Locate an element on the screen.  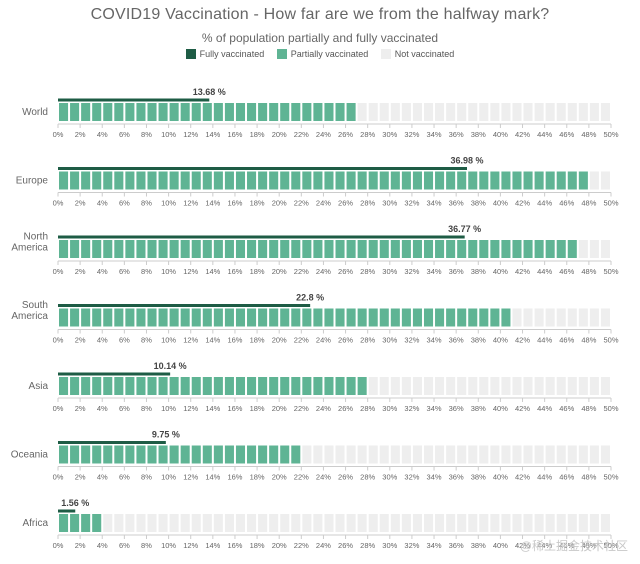
value-label-world: 13.68 % is located at coordinates (209, 92).